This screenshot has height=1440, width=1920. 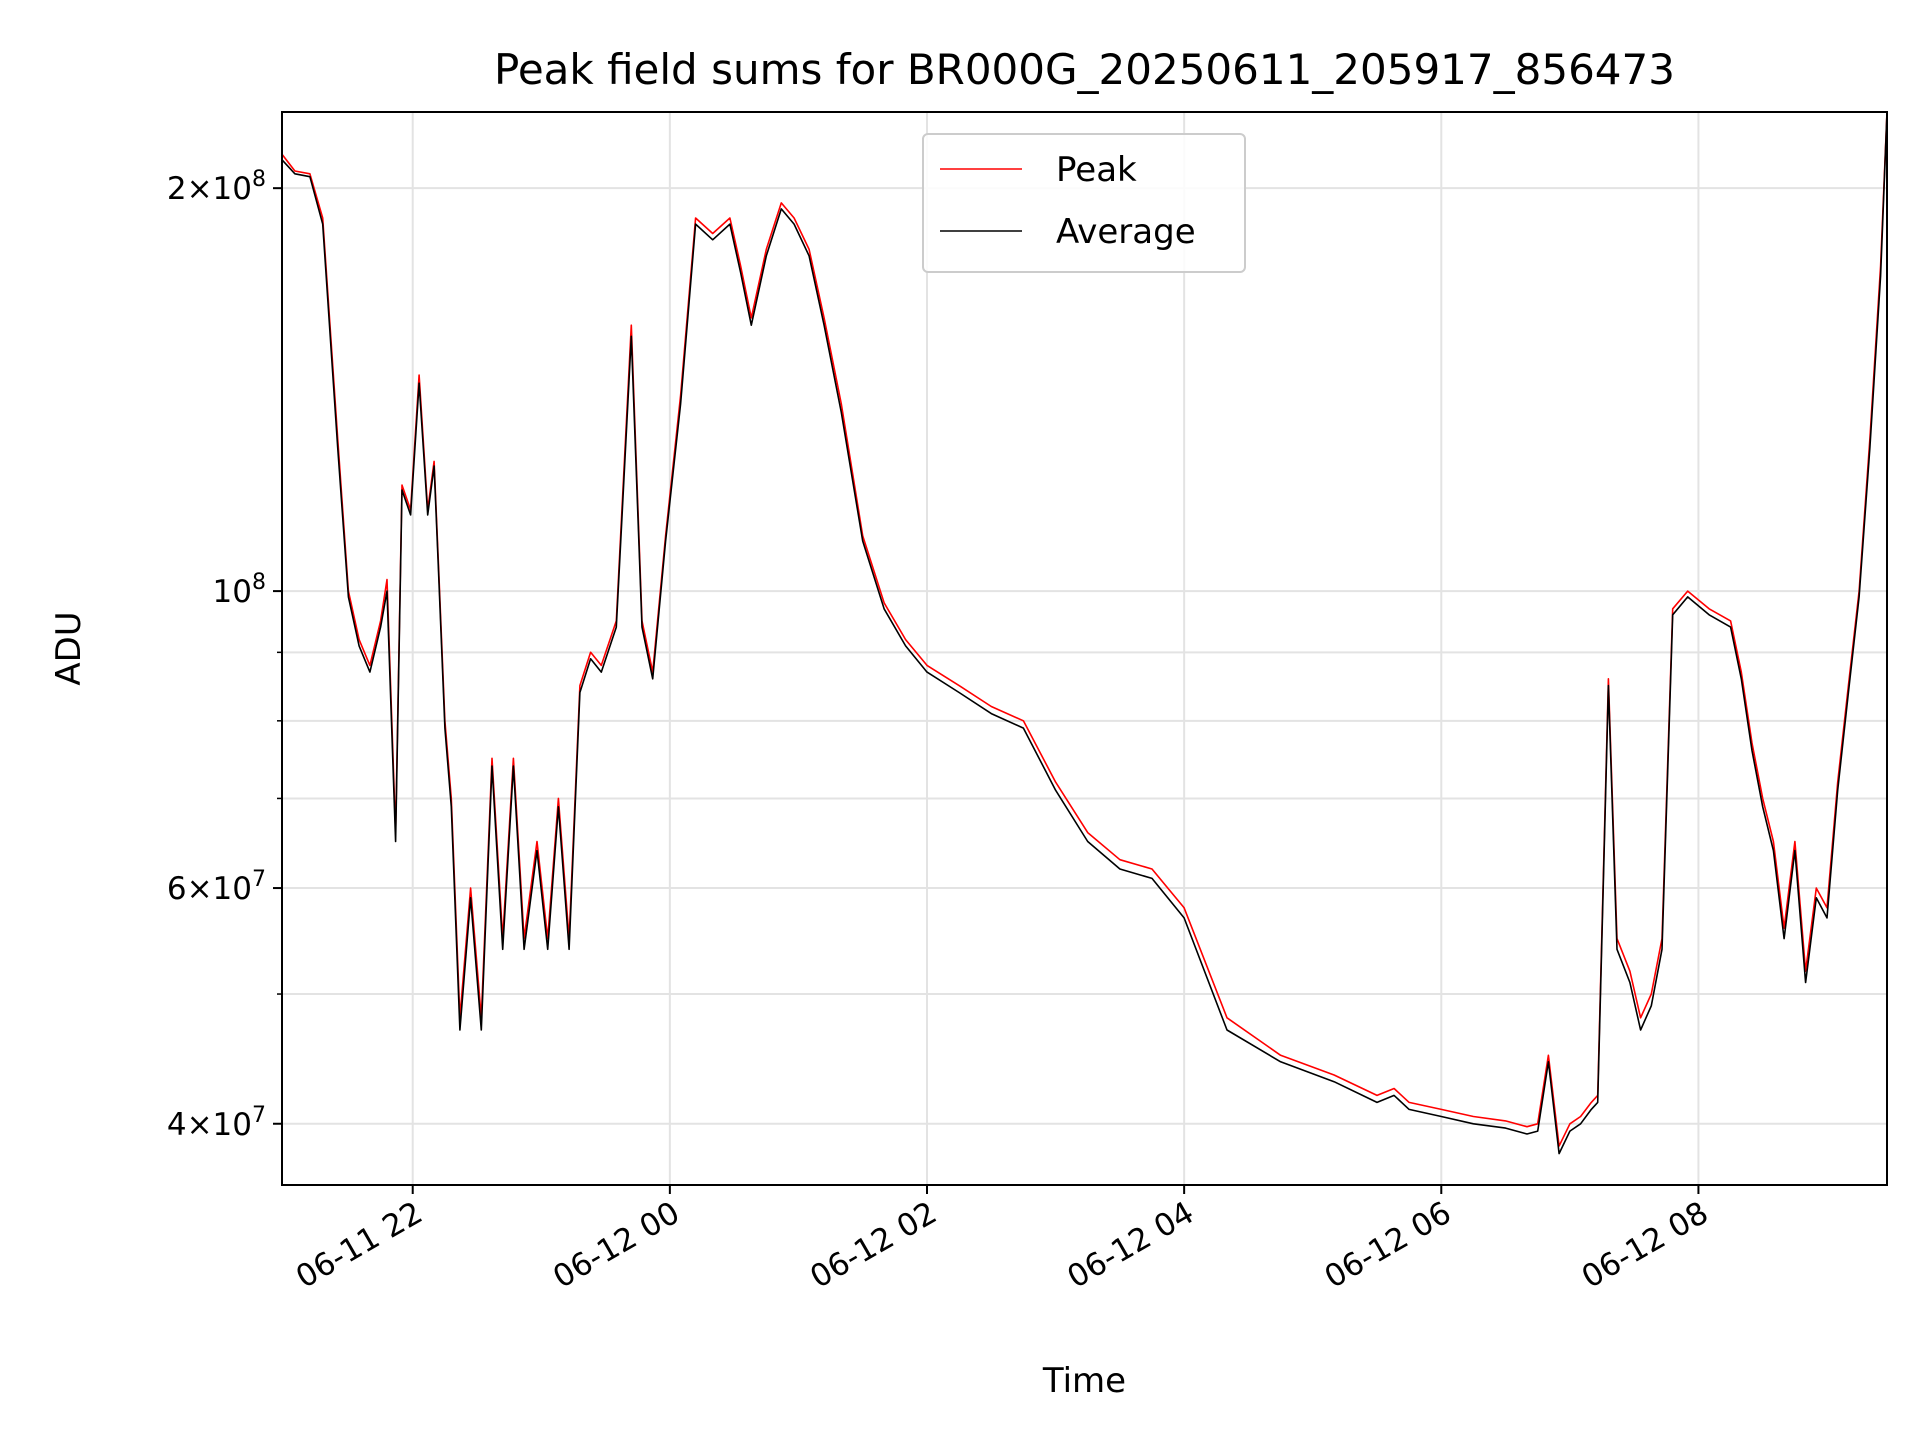 I want to click on y-tick-label: 4×107, so click(x=216, y=1123).